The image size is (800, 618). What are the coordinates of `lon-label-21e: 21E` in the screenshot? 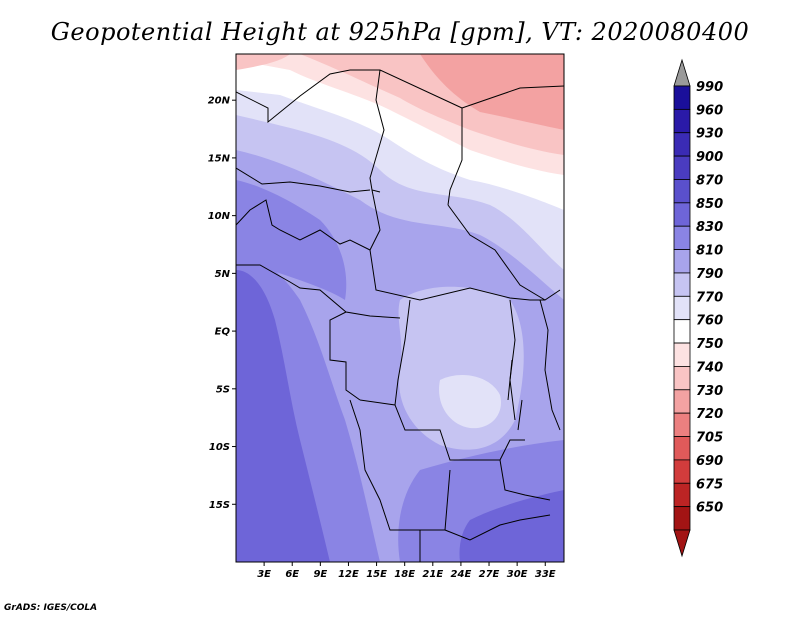 It's located at (432, 574).